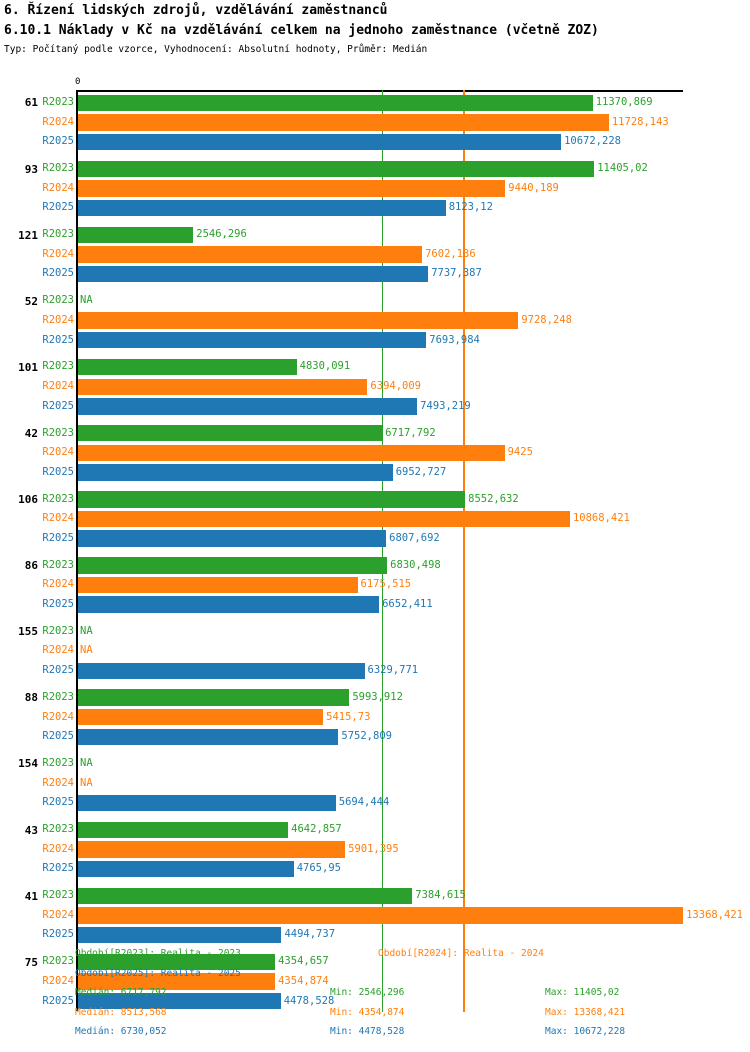  I want to click on bar-43-r2023, so click(183, 830).